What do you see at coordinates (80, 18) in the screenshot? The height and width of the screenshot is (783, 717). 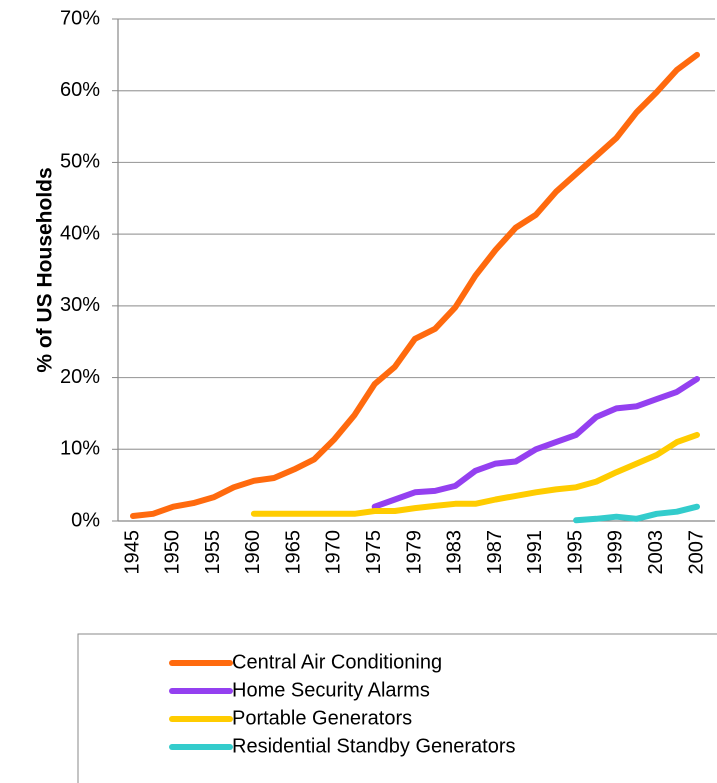 I see `y-tick-label: 70%` at bounding box center [80, 18].